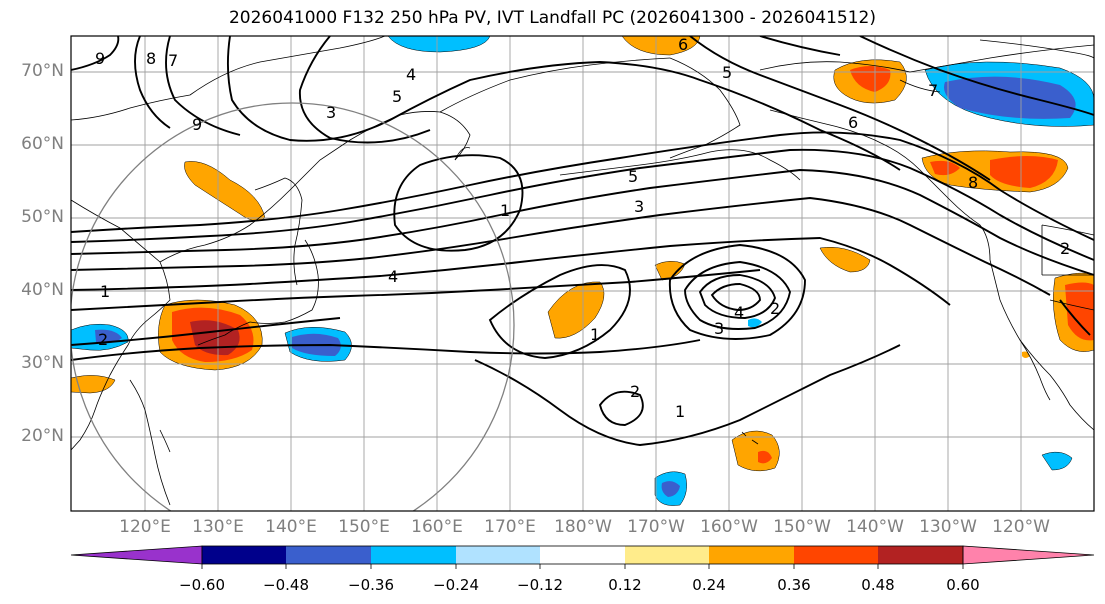 The width and height of the screenshot is (1105, 604). I want to click on lat-label-40n: 40°N, so click(42, 290).